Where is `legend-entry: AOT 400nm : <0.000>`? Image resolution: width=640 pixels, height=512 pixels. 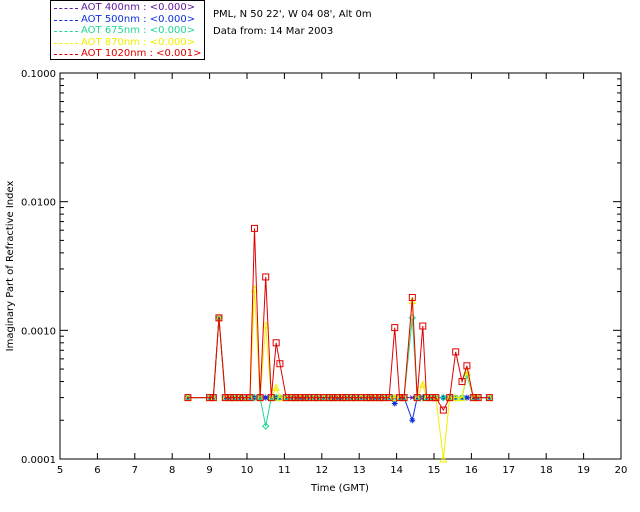 legend-entry: AOT 400nm : <0.000> is located at coordinates (127, 8).